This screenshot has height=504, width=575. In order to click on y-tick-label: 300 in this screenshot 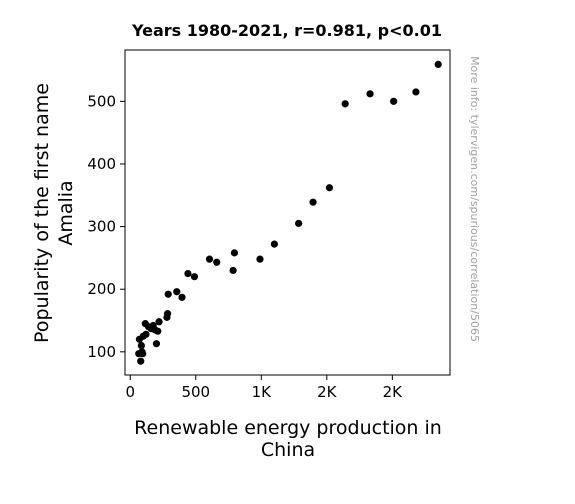, I will do `click(101, 227)`.